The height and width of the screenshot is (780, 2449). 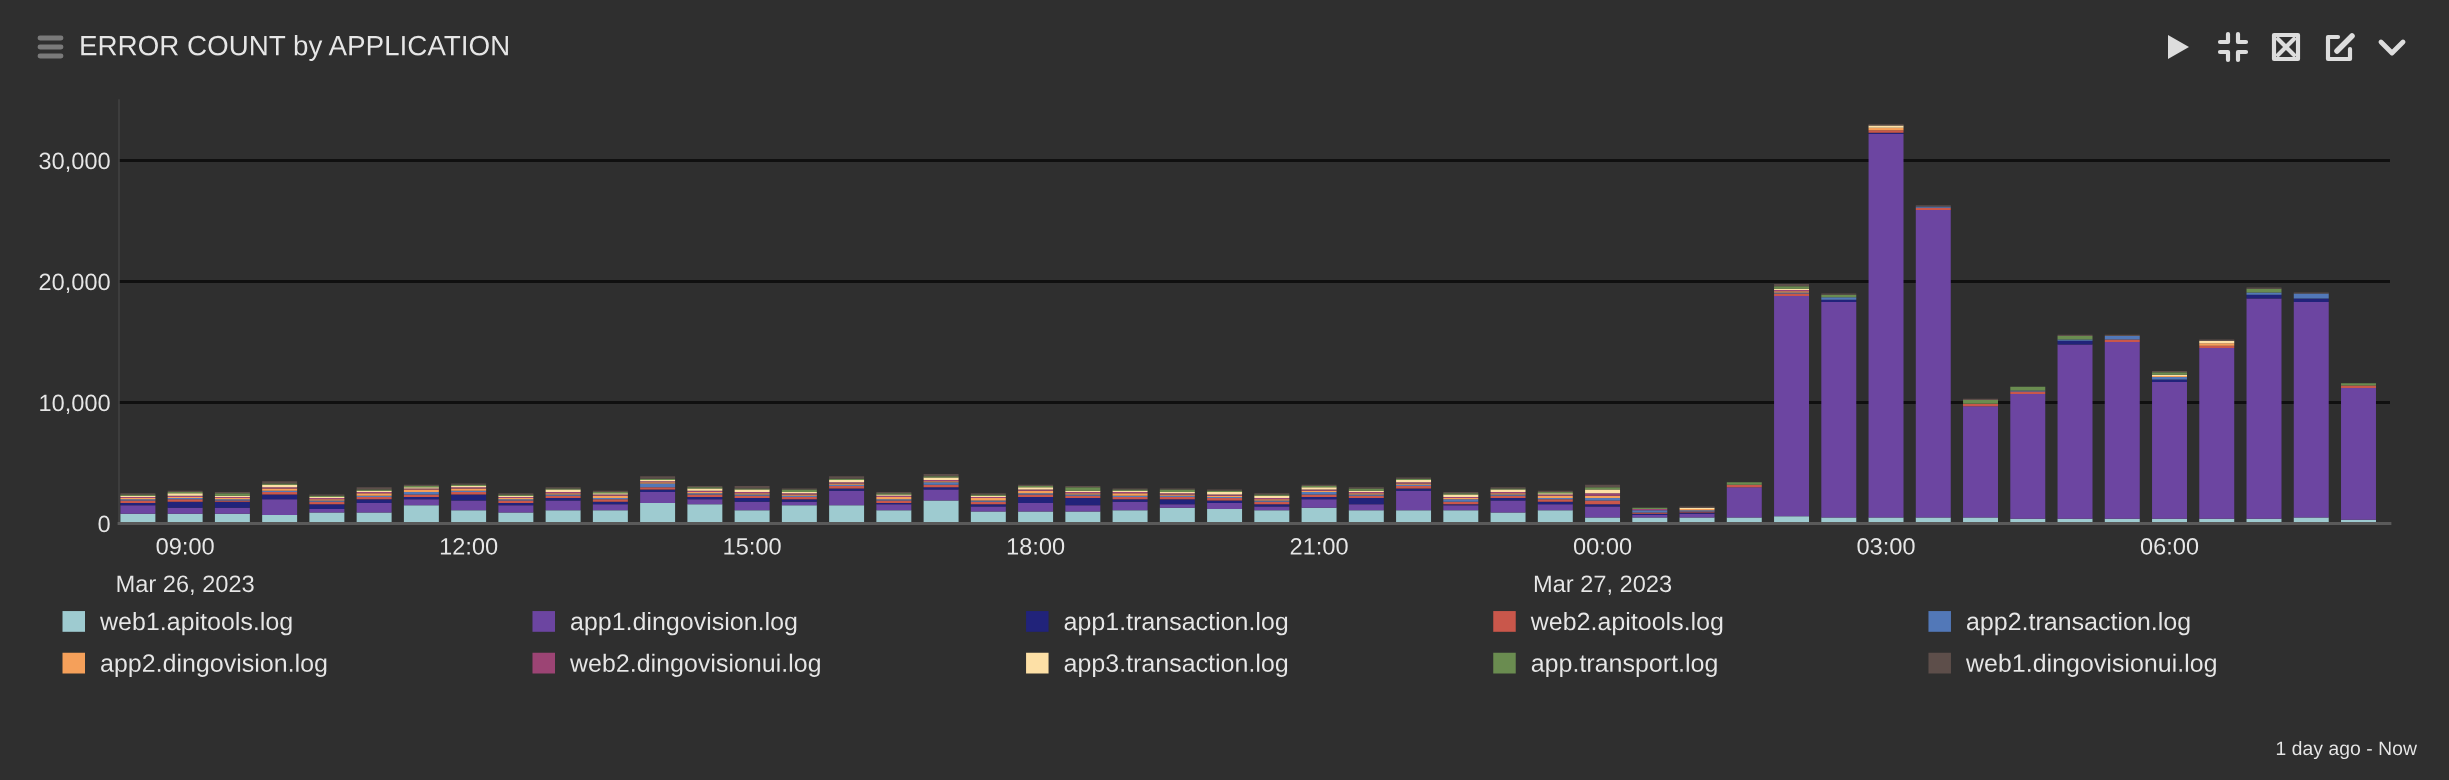 What do you see at coordinates (2078, 623) in the screenshot?
I see `legend-label: app2.transaction.log` at bounding box center [2078, 623].